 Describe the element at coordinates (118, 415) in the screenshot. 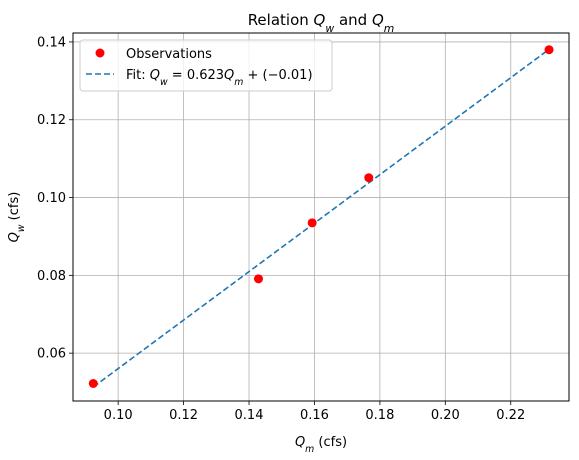

I see `x-tick-label: 0.10` at that location.